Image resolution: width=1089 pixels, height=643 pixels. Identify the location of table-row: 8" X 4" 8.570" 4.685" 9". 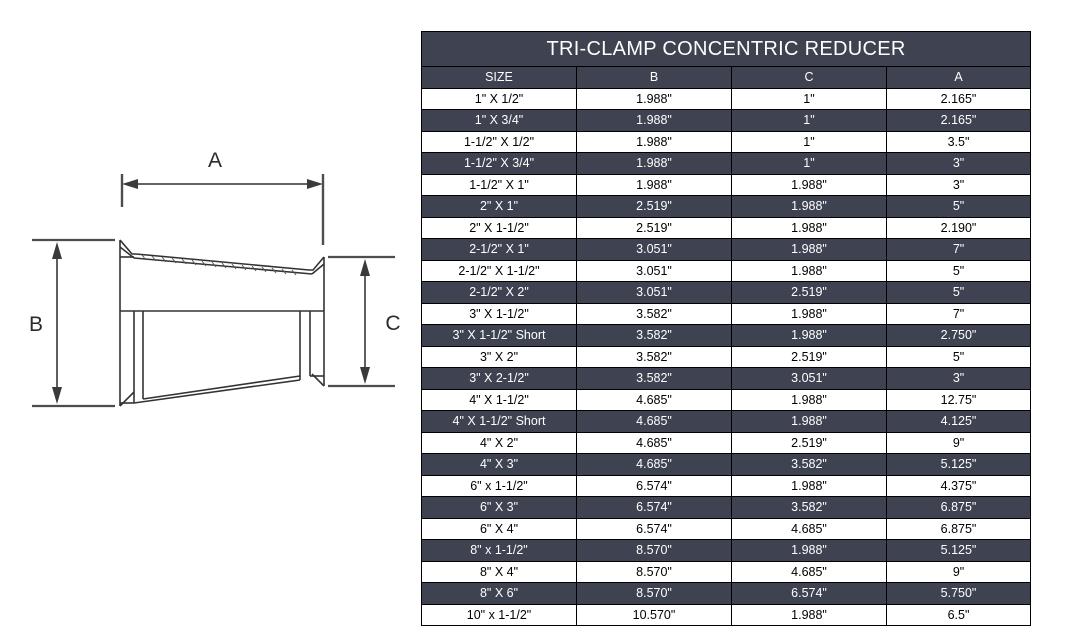
(726, 571).